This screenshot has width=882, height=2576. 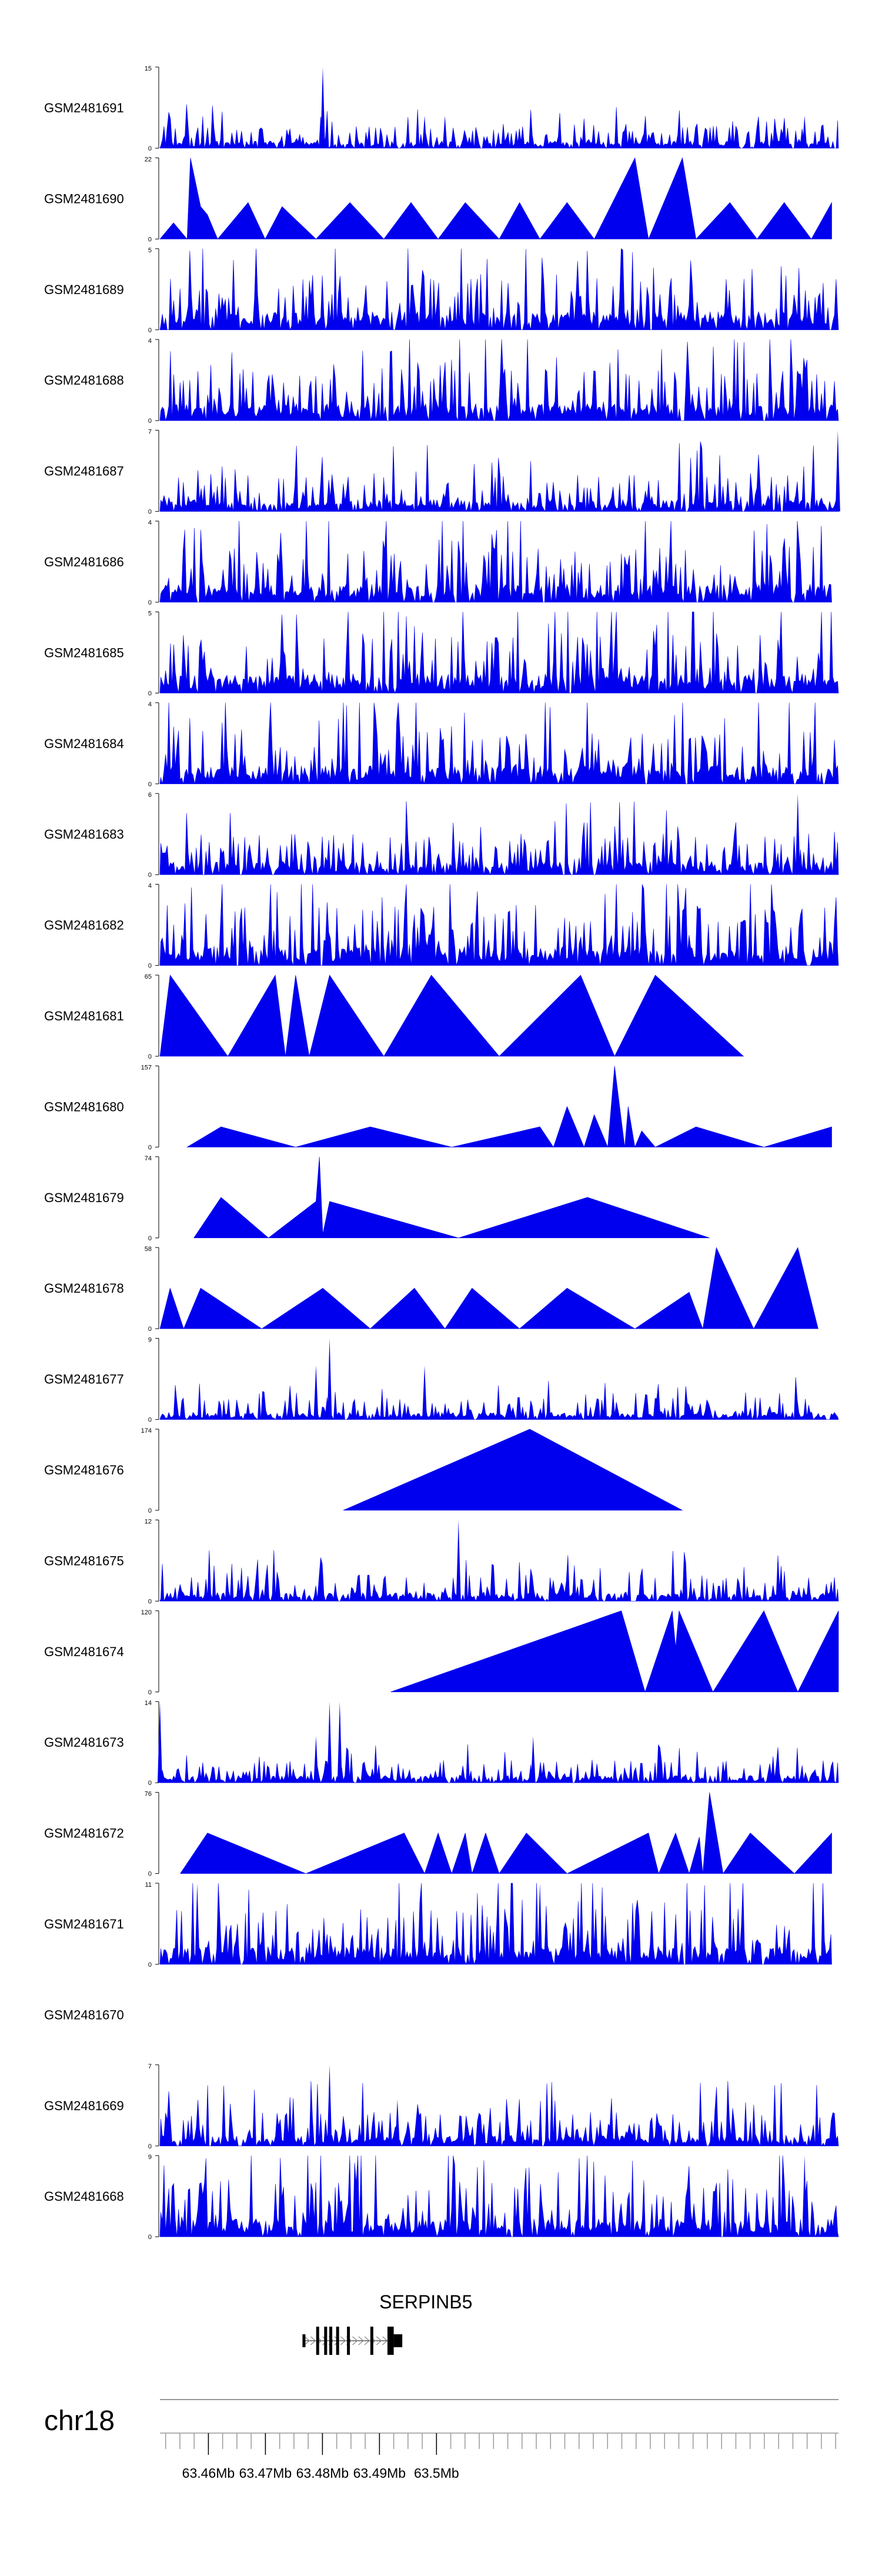 What do you see at coordinates (148, 1703) in the screenshot?
I see `y-tick-label-max: 14` at bounding box center [148, 1703].